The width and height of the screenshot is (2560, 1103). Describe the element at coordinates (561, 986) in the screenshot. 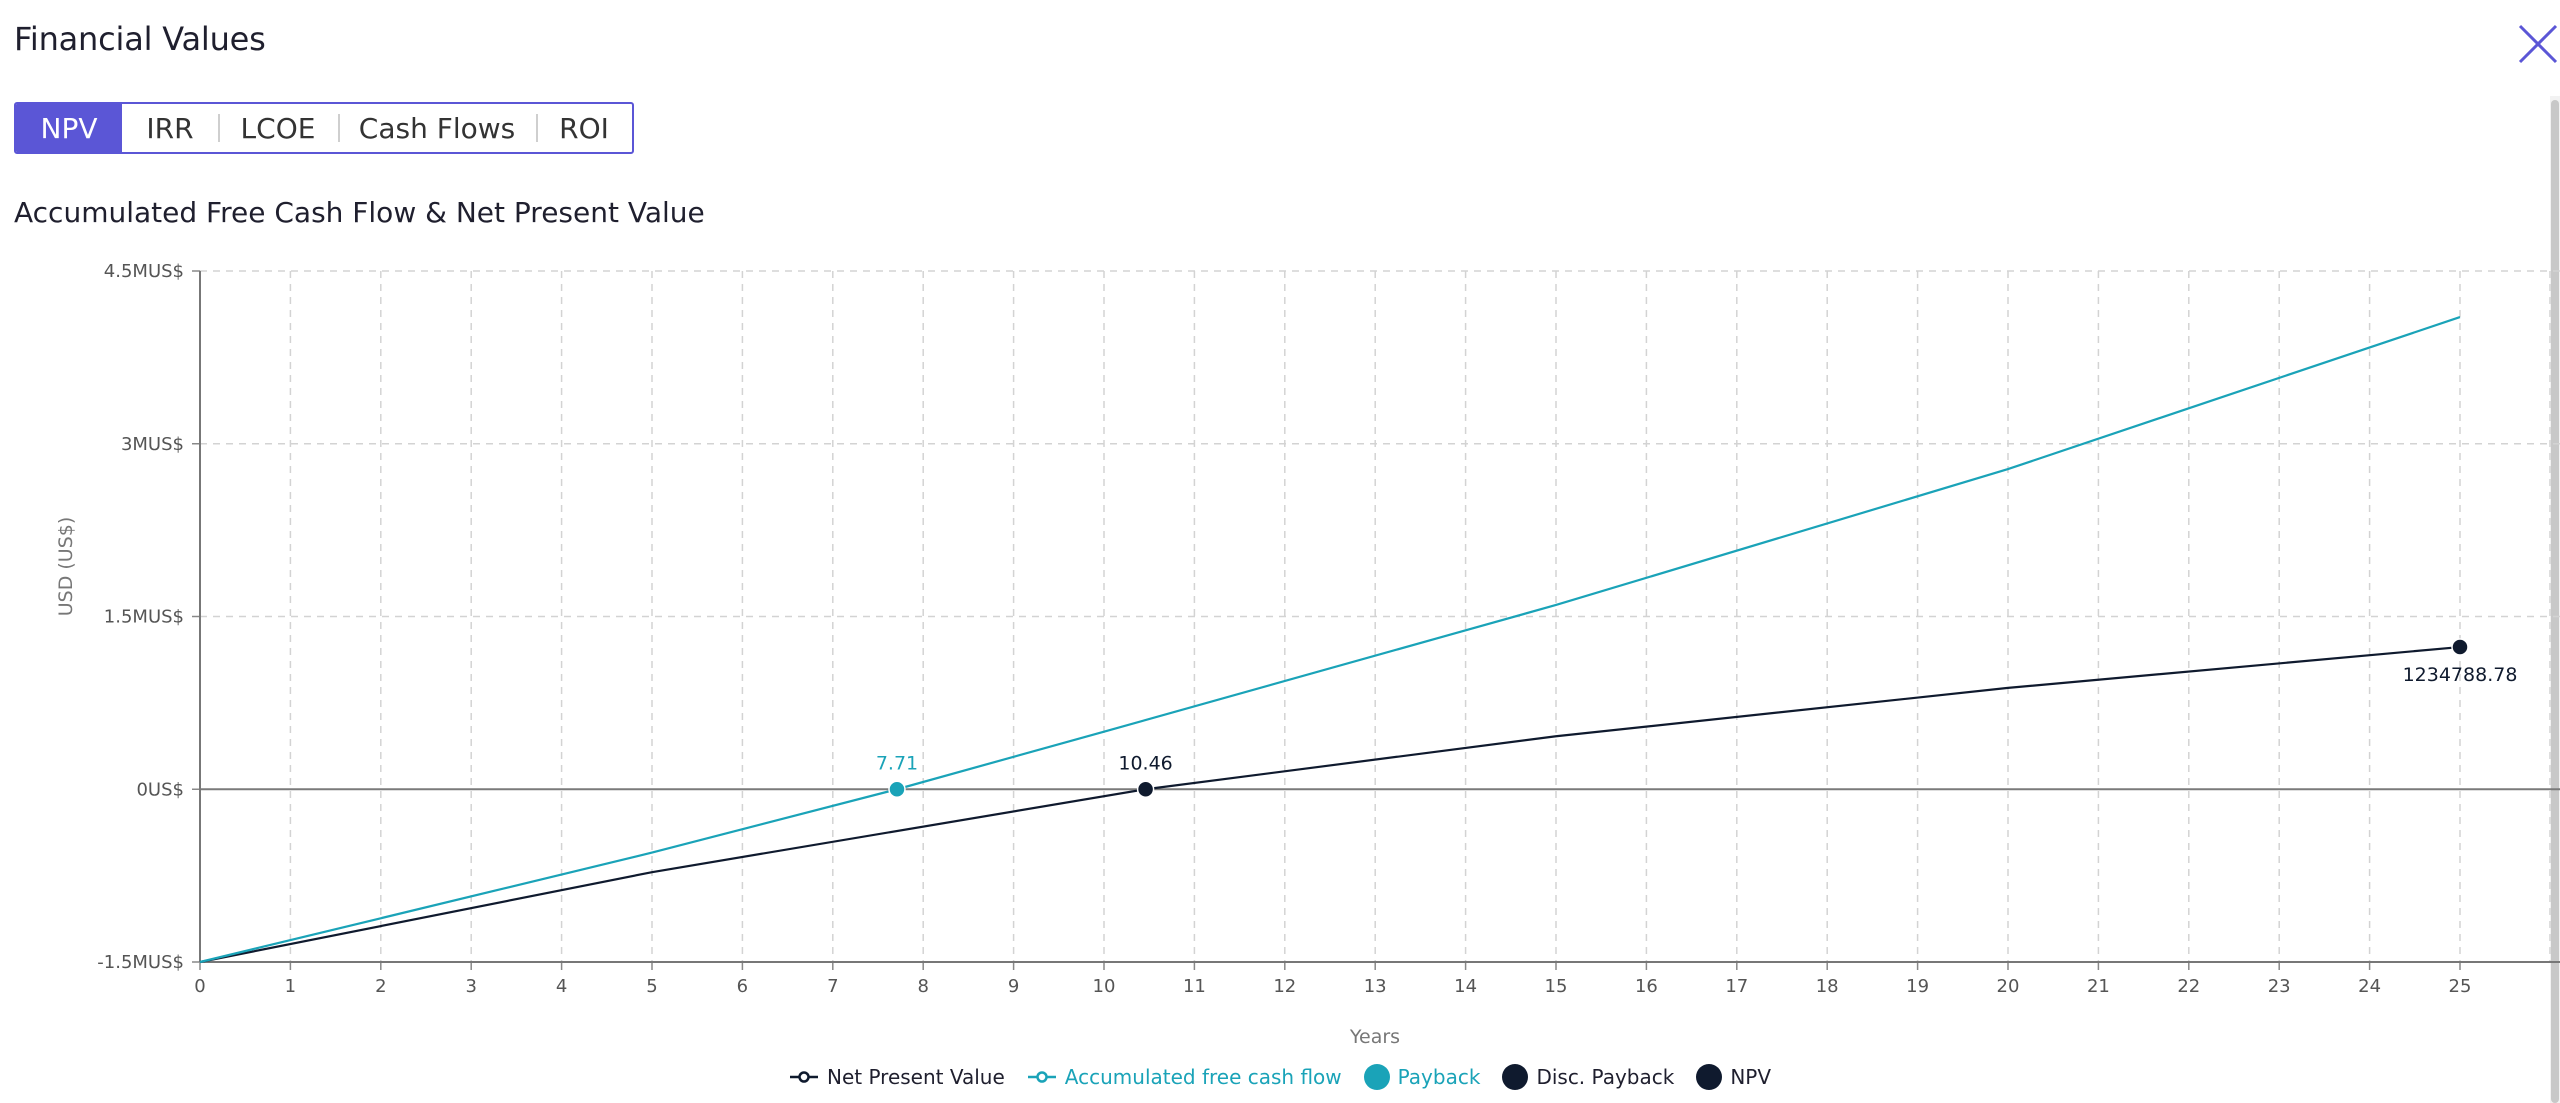

I see `x-tick-label: 4` at that location.